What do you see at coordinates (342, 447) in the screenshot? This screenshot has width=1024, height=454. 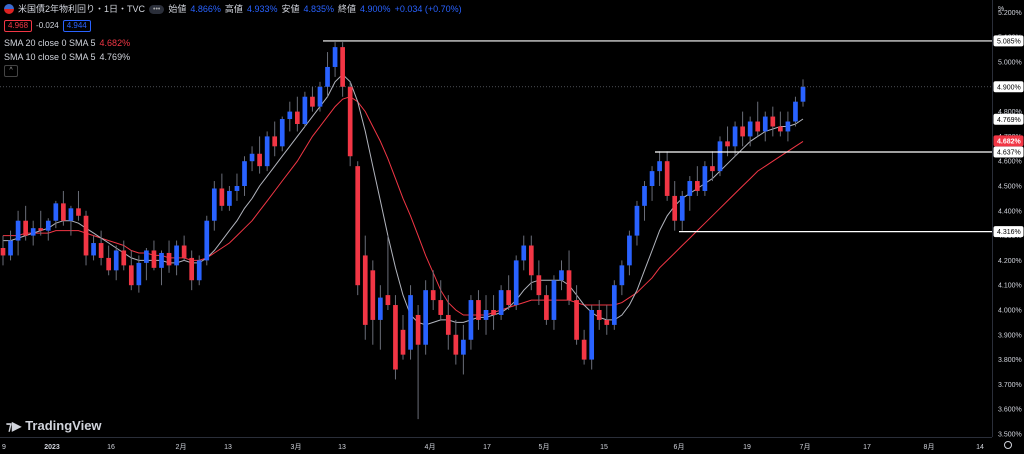 I see `time-tick-label: 13` at bounding box center [342, 447].